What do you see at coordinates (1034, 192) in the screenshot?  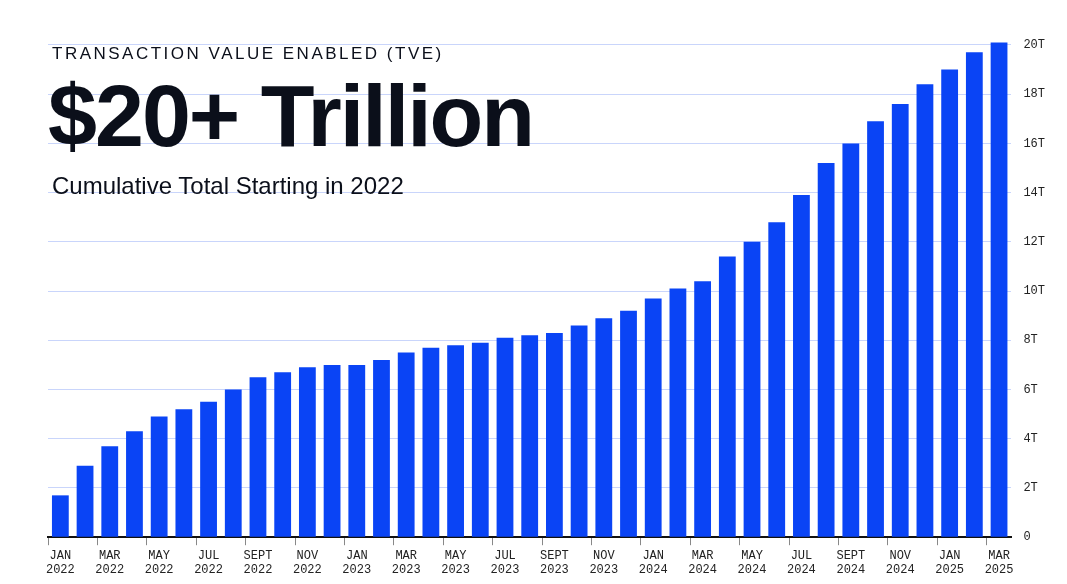 I see `y-tick-label: 14T` at bounding box center [1034, 192].